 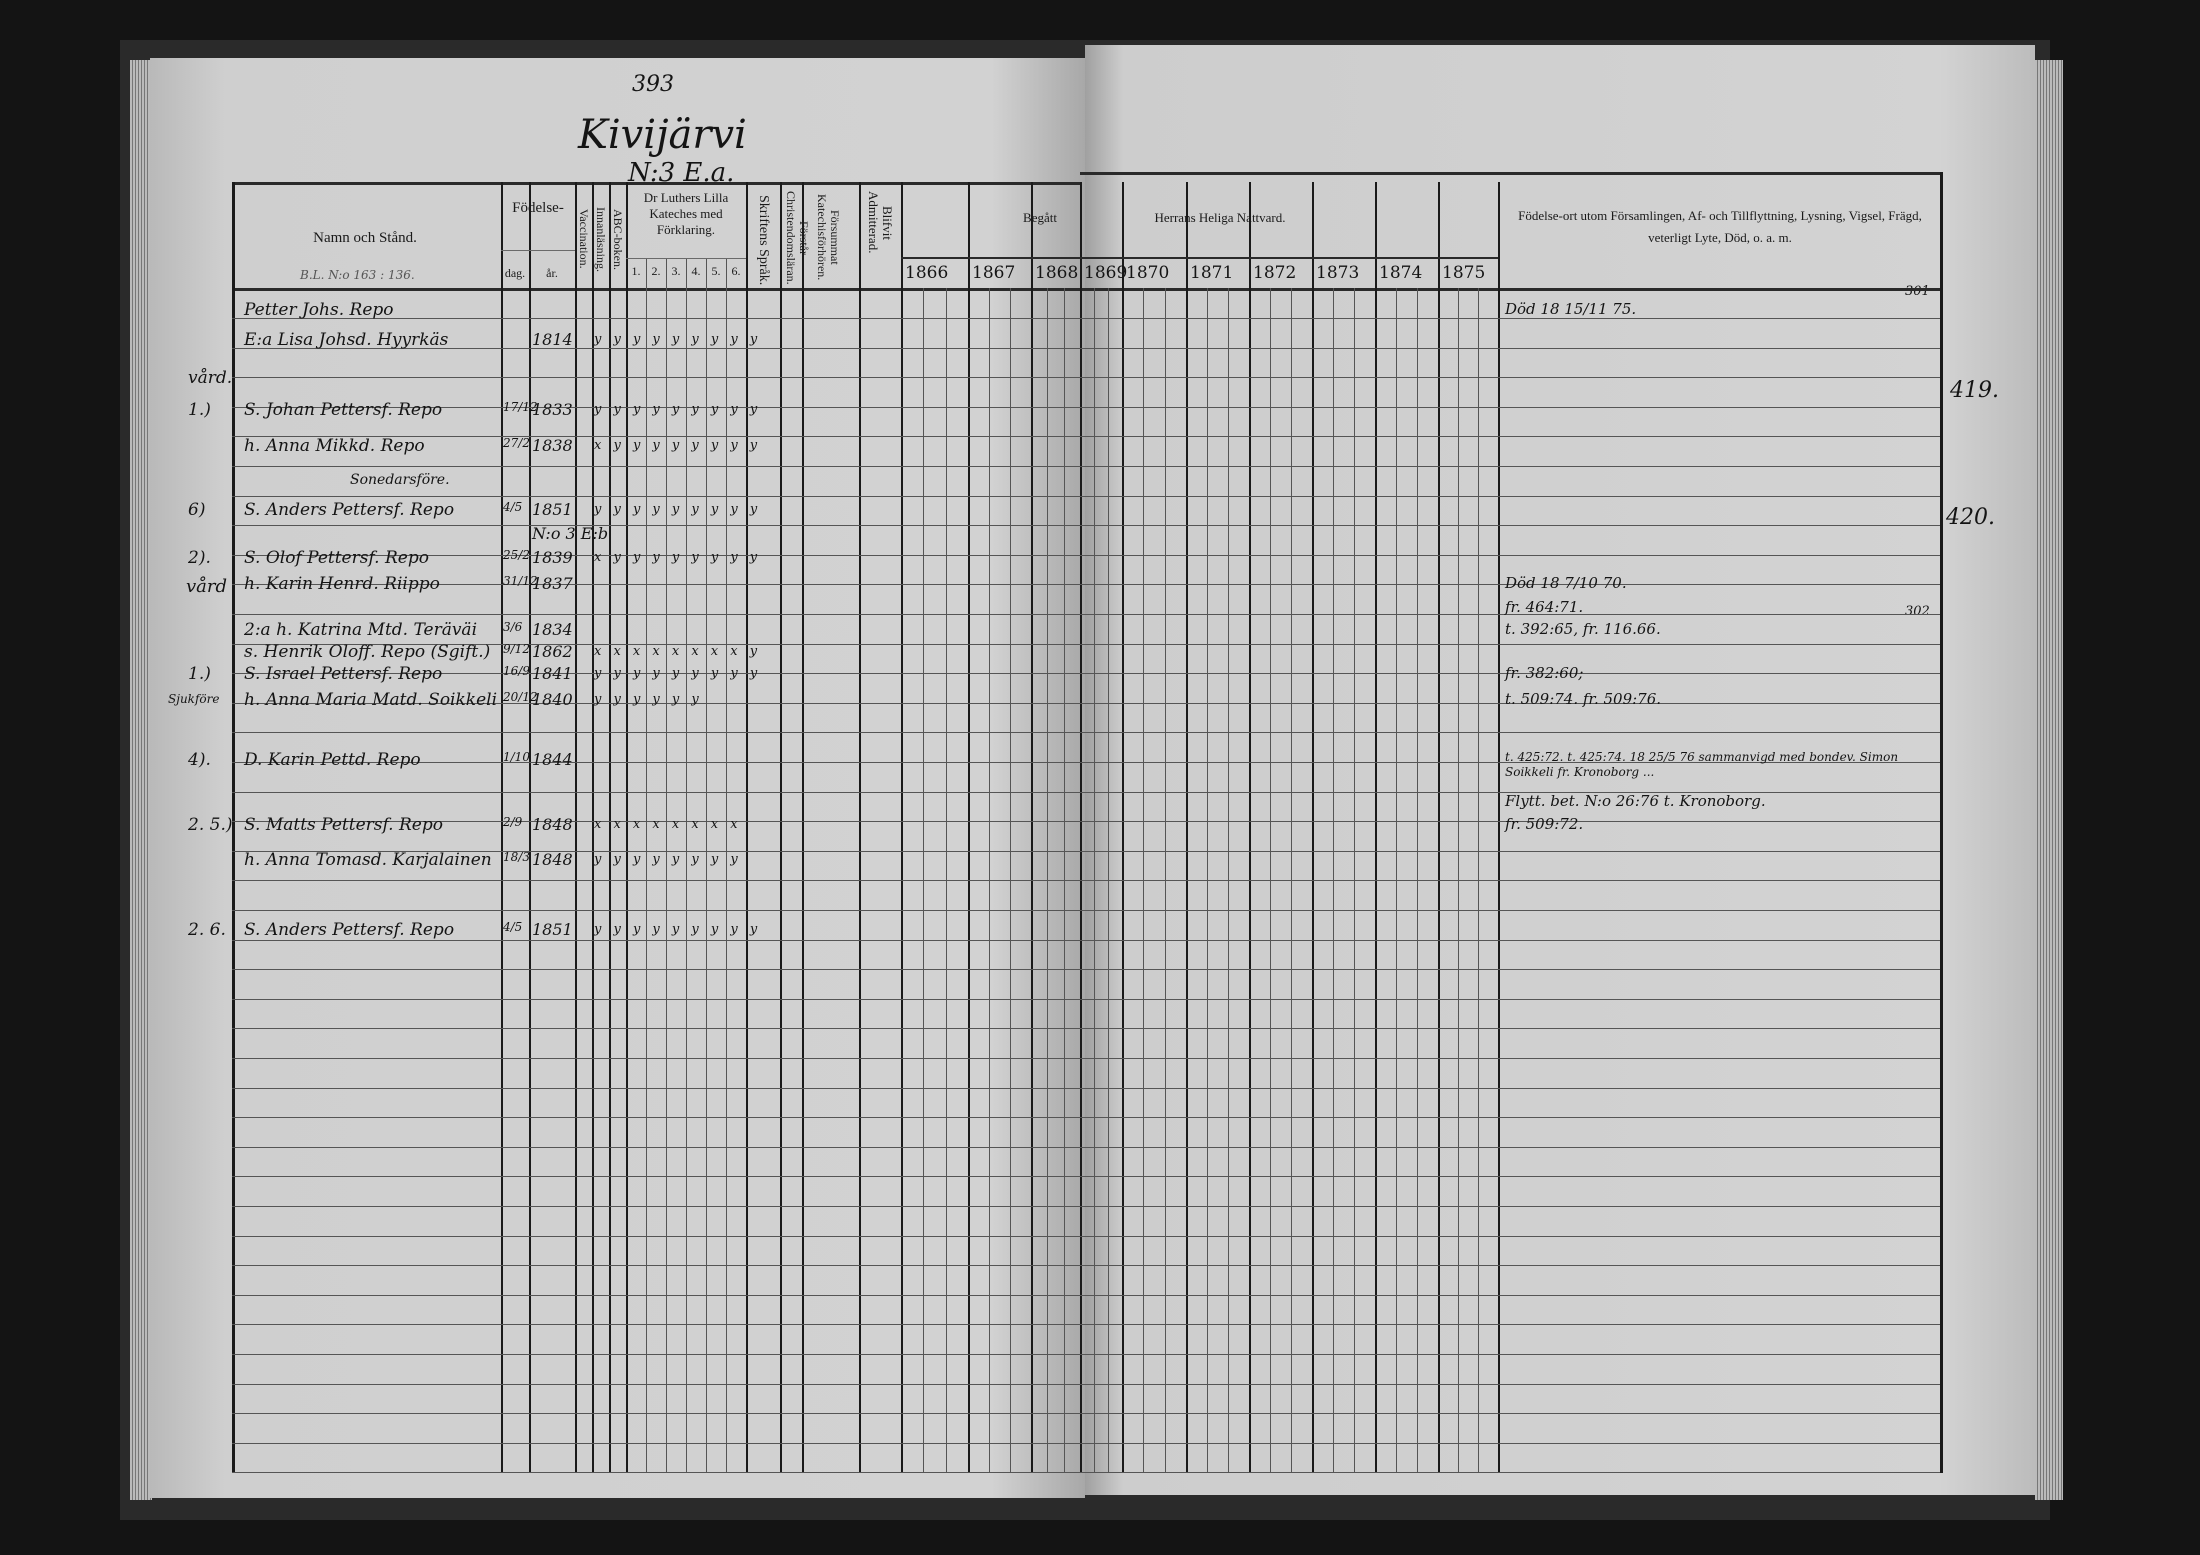 I want to click on birth-header-rule, so click(x=538, y=250).